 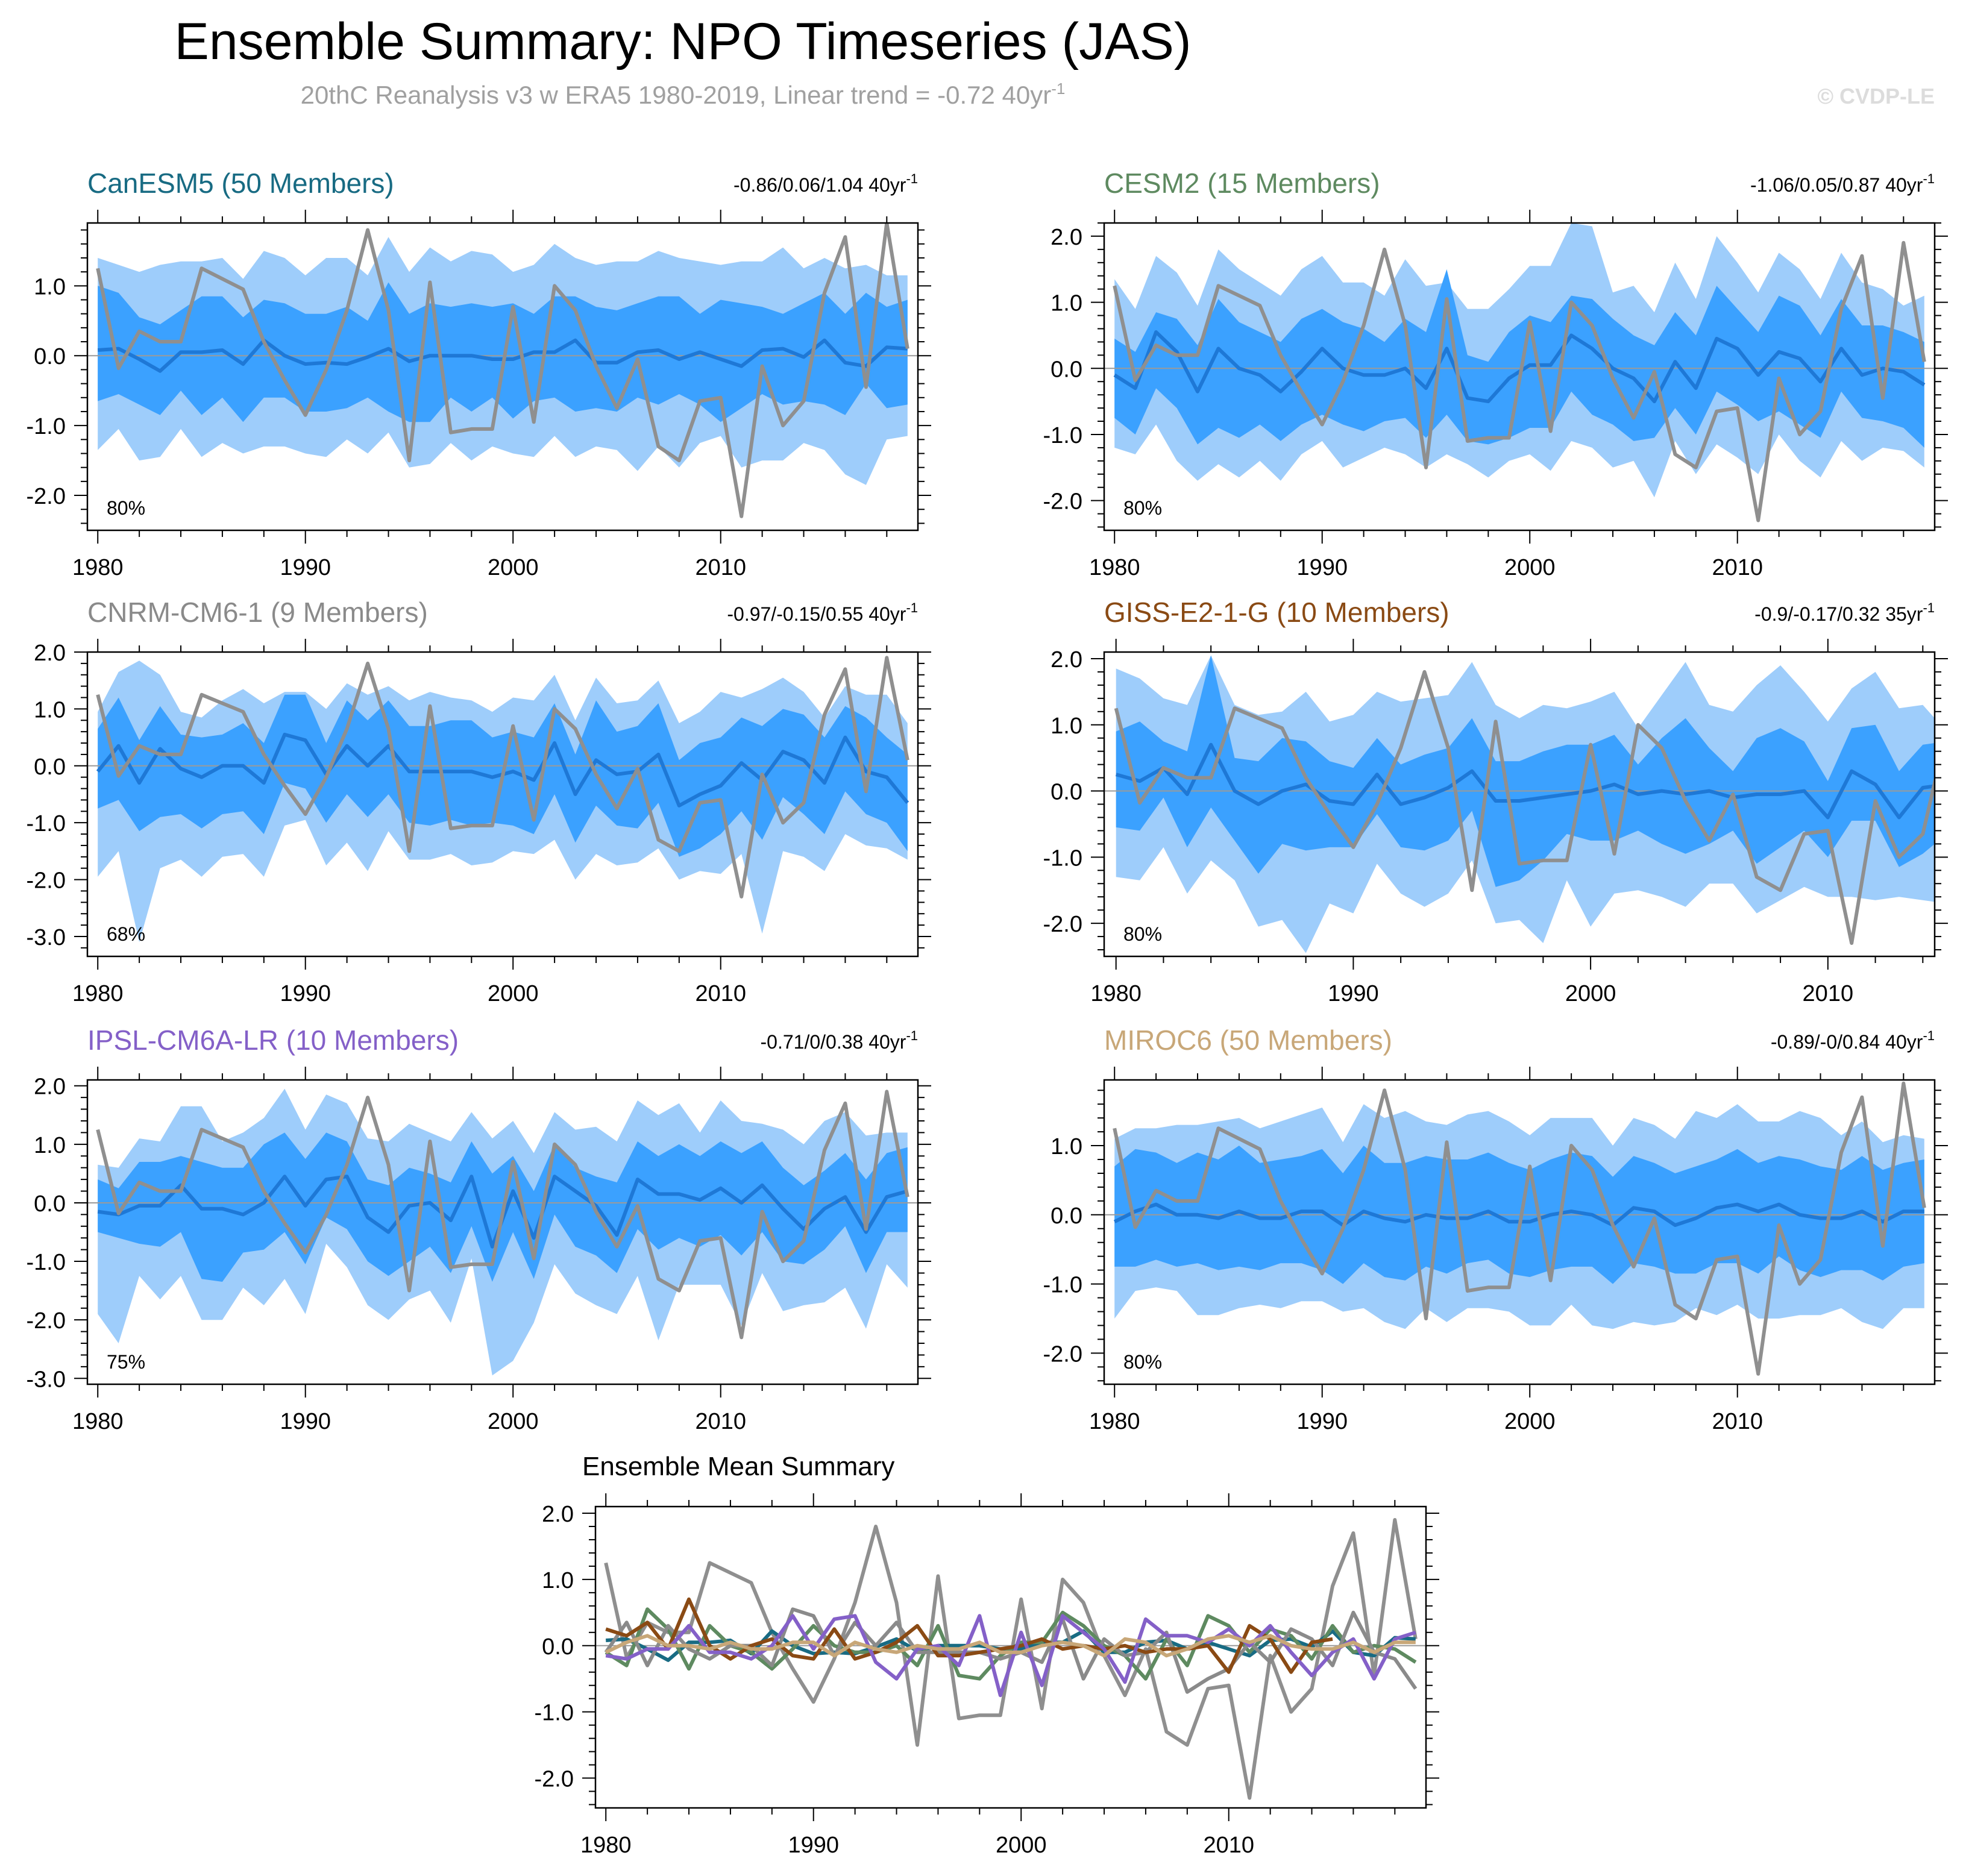 I want to click on trend-label: -0.97/-0.15/0.55 40yr-1, so click(x=822, y=612).